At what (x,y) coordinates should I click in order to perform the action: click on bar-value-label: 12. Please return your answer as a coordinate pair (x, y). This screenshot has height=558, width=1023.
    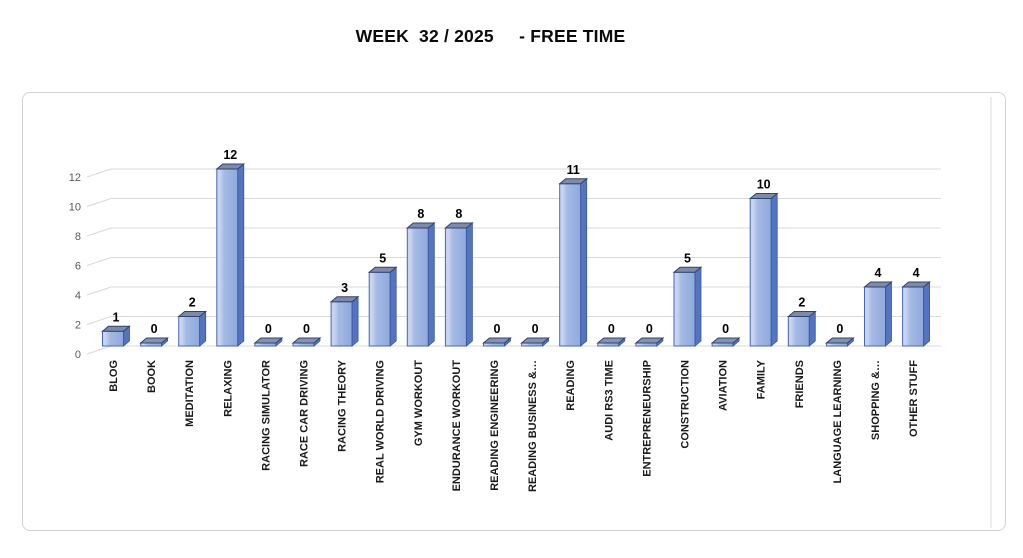
    Looking at the image, I should click on (230, 155).